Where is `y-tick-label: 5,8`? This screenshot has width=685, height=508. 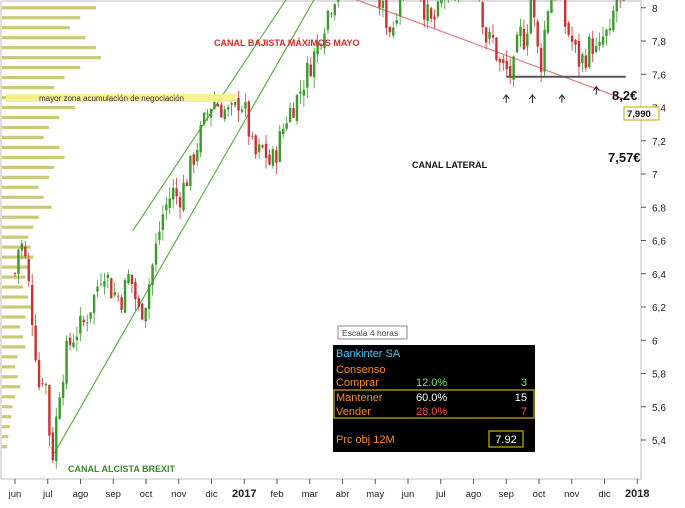 y-tick-label: 5,8 is located at coordinates (659, 375).